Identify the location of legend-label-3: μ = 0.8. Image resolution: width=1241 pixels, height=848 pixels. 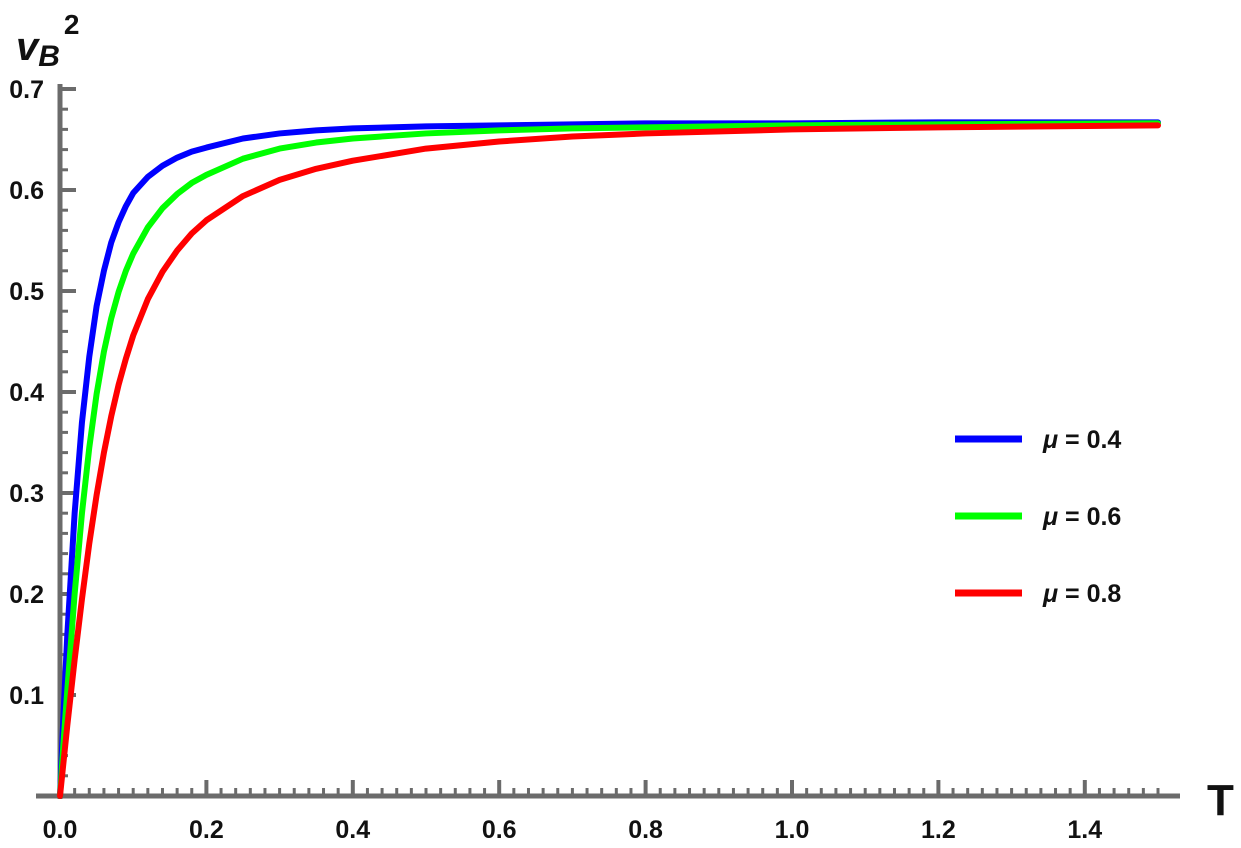
(1081, 594).